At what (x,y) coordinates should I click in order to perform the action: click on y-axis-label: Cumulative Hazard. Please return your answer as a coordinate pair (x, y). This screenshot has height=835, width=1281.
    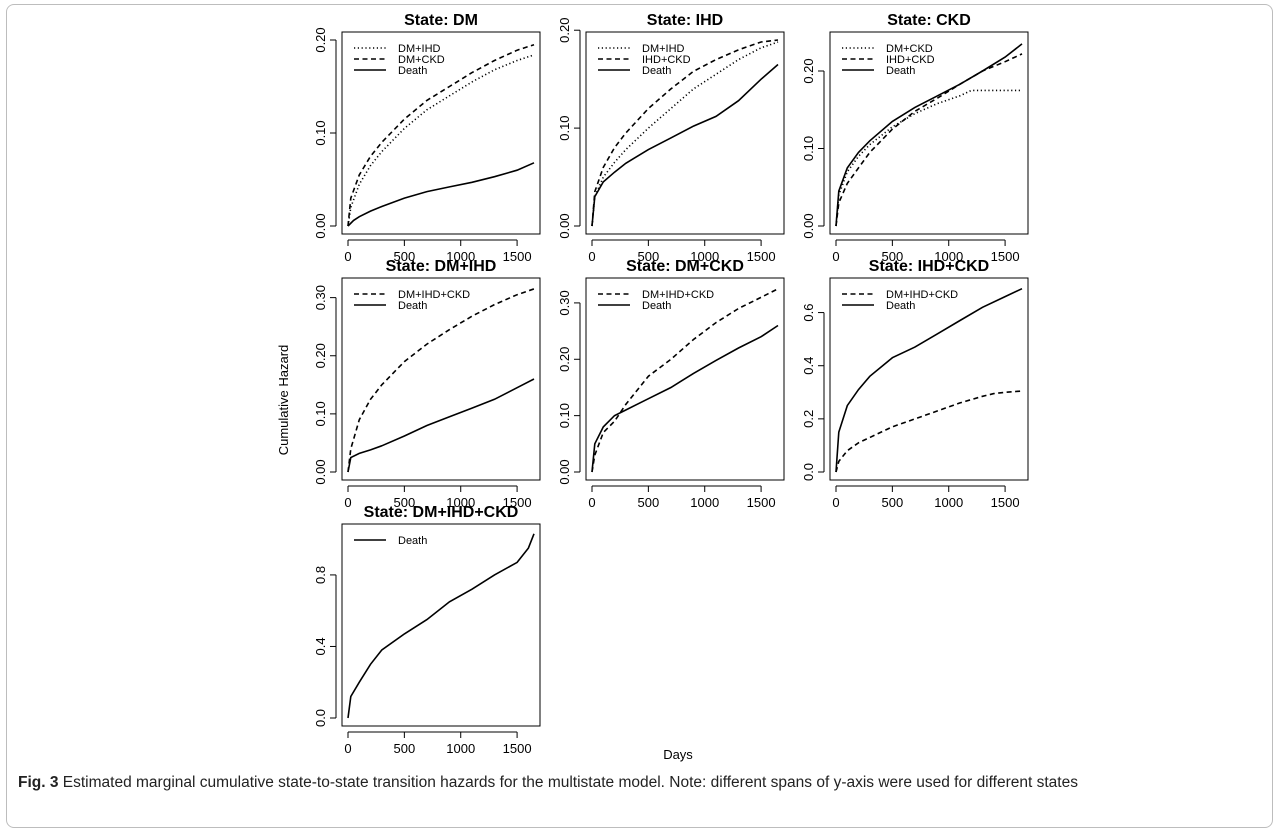
    Looking at the image, I should click on (283, 400).